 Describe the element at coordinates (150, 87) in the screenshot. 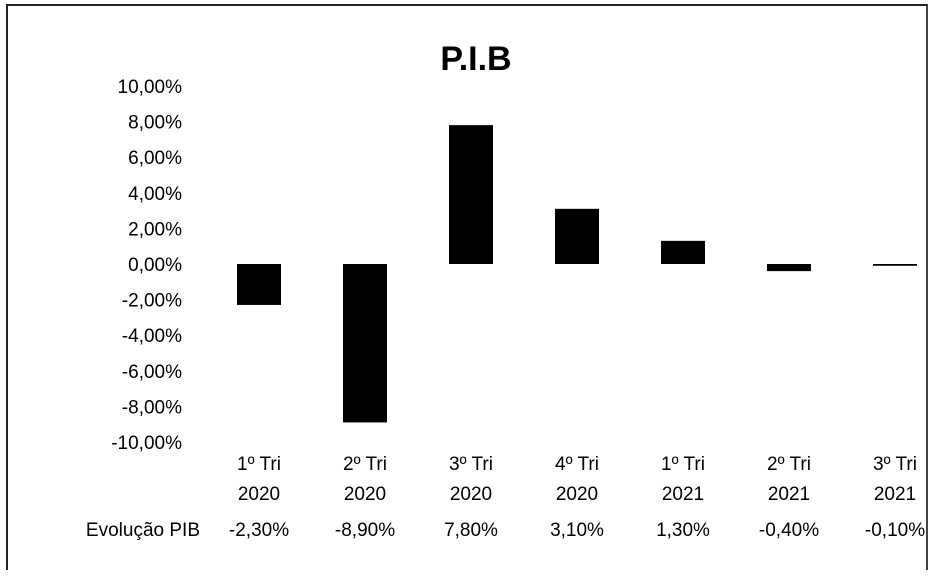

I see `y-tick-label: 10,00%` at that location.